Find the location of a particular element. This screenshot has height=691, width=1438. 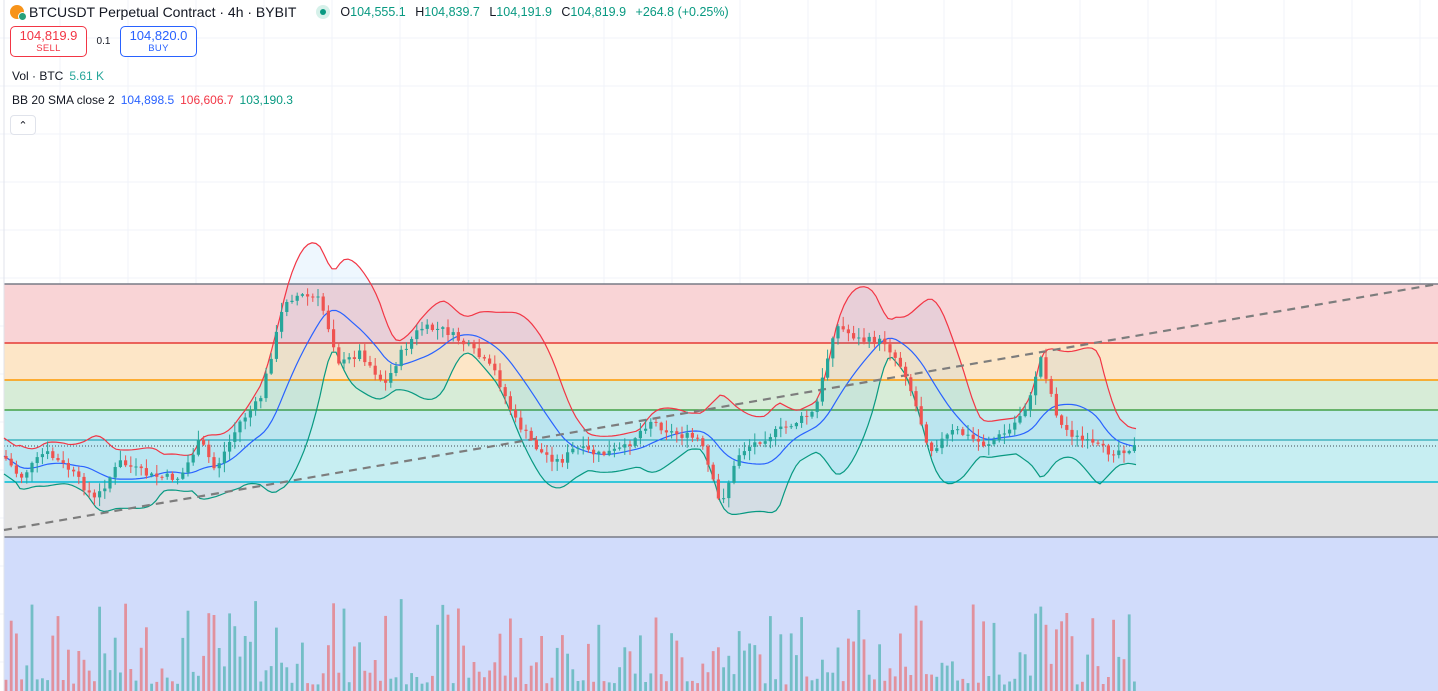

bb-label: BB 20 SMA close 2 is located at coordinates (63, 100).